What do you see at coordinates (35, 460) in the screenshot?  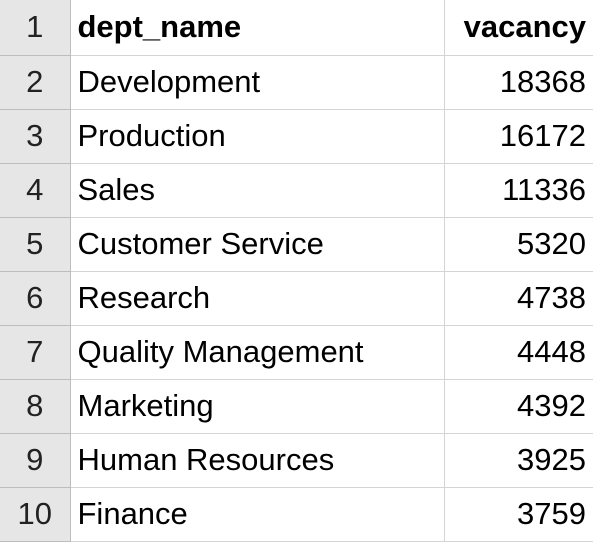 I see `row-number: 9` at bounding box center [35, 460].